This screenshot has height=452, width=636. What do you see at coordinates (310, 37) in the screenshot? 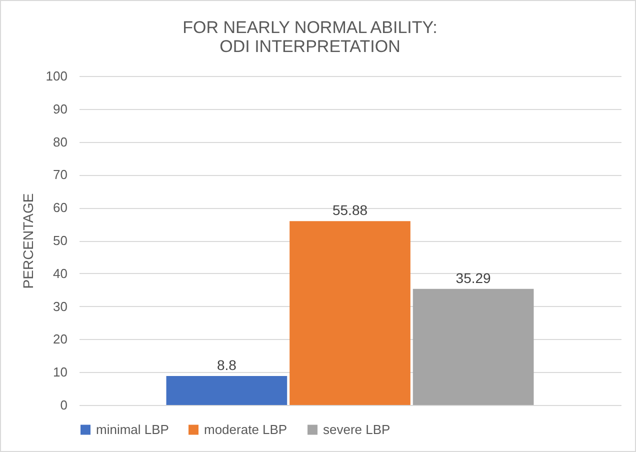
I see `chart-title: FOR NEARLY NORMAL ABILITY: ODI INTERPRETATION` at bounding box center [310, 37].